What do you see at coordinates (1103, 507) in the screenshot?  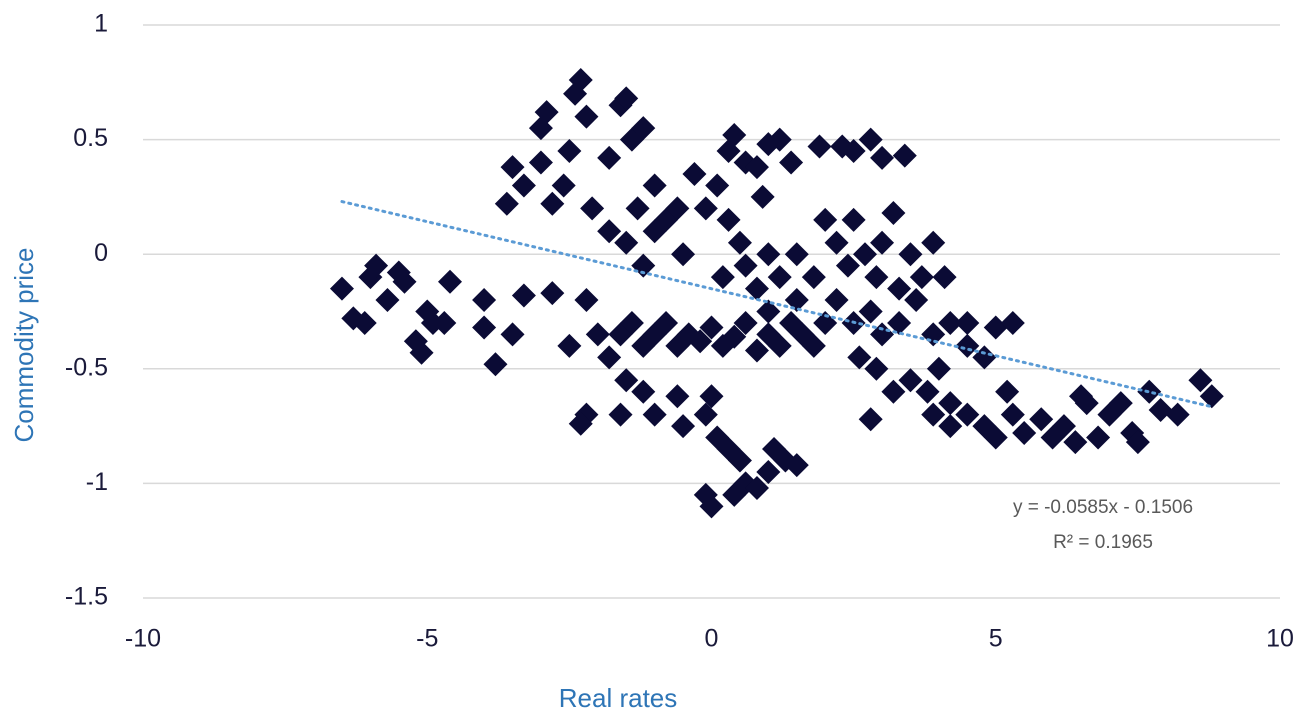 I see `trendline-equation: y = -0.0585x - 0.1506` at bounding box center [1103, 507].